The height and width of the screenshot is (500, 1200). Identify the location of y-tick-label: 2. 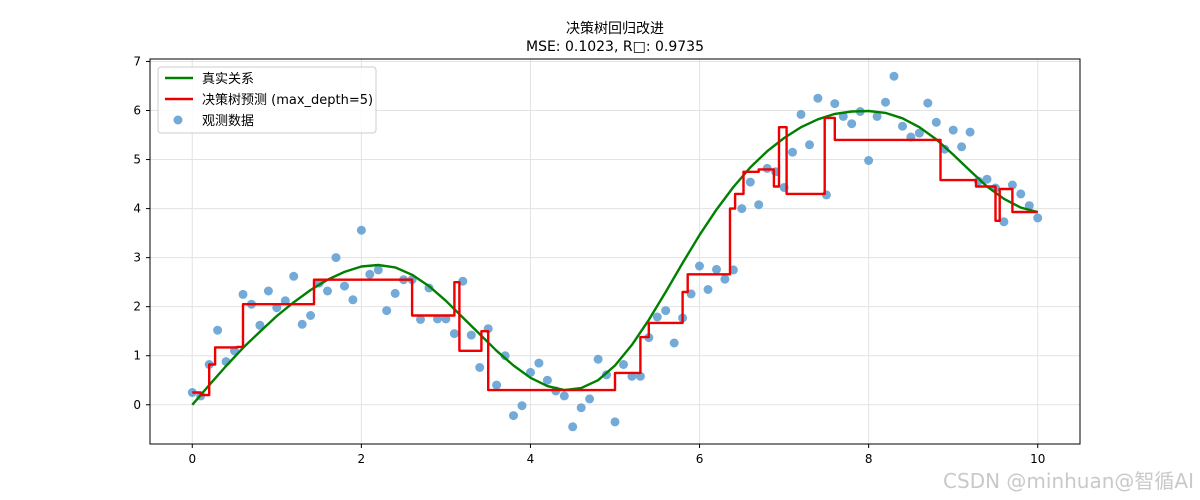
(137, 307).